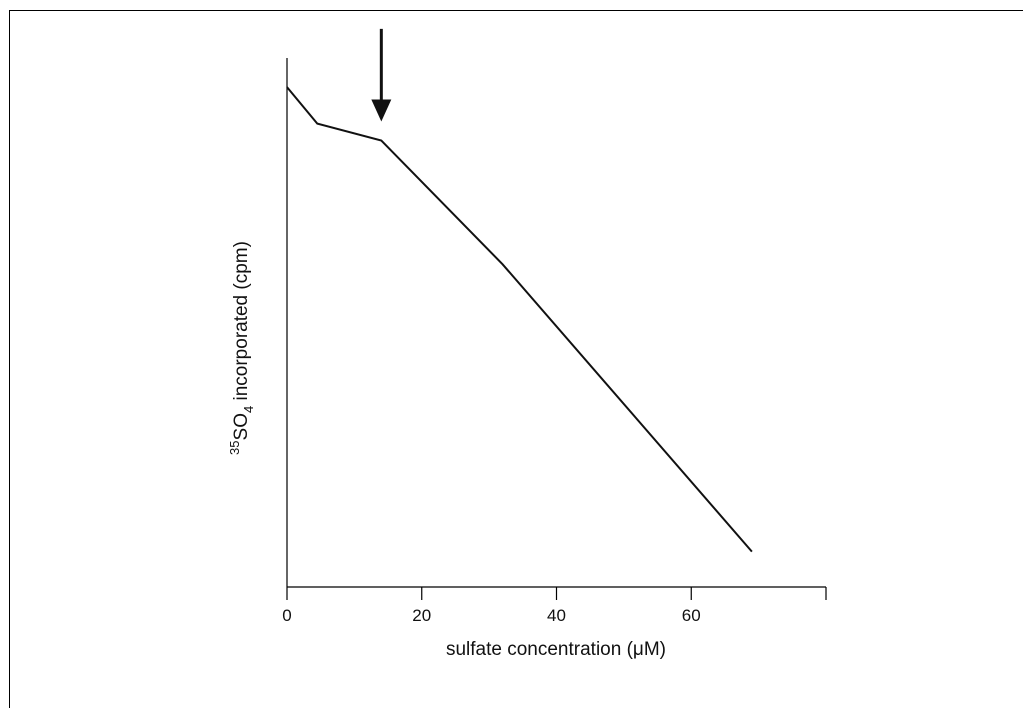  I want to click on y-axis-label-rest: incorporated (cpm), so click(241, 323).